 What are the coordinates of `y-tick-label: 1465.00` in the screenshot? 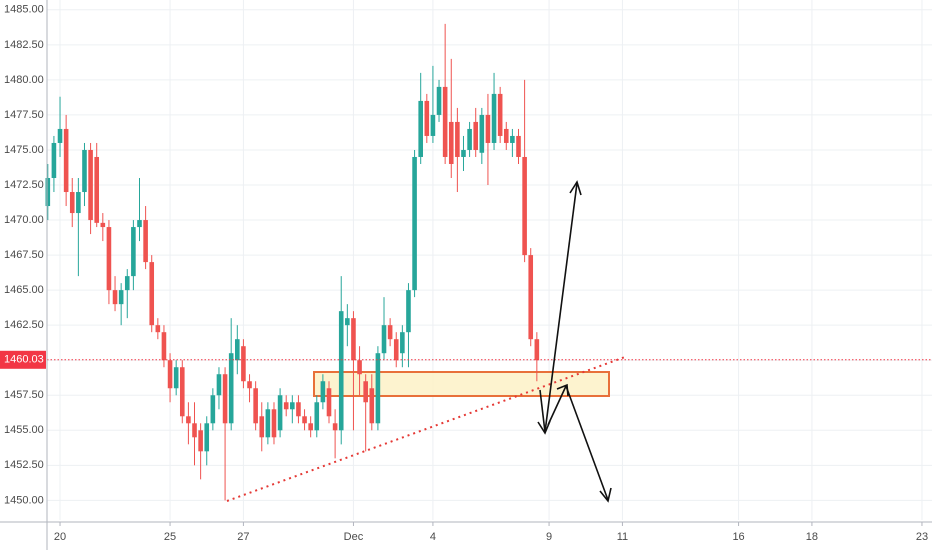 It's located at (24, 290).